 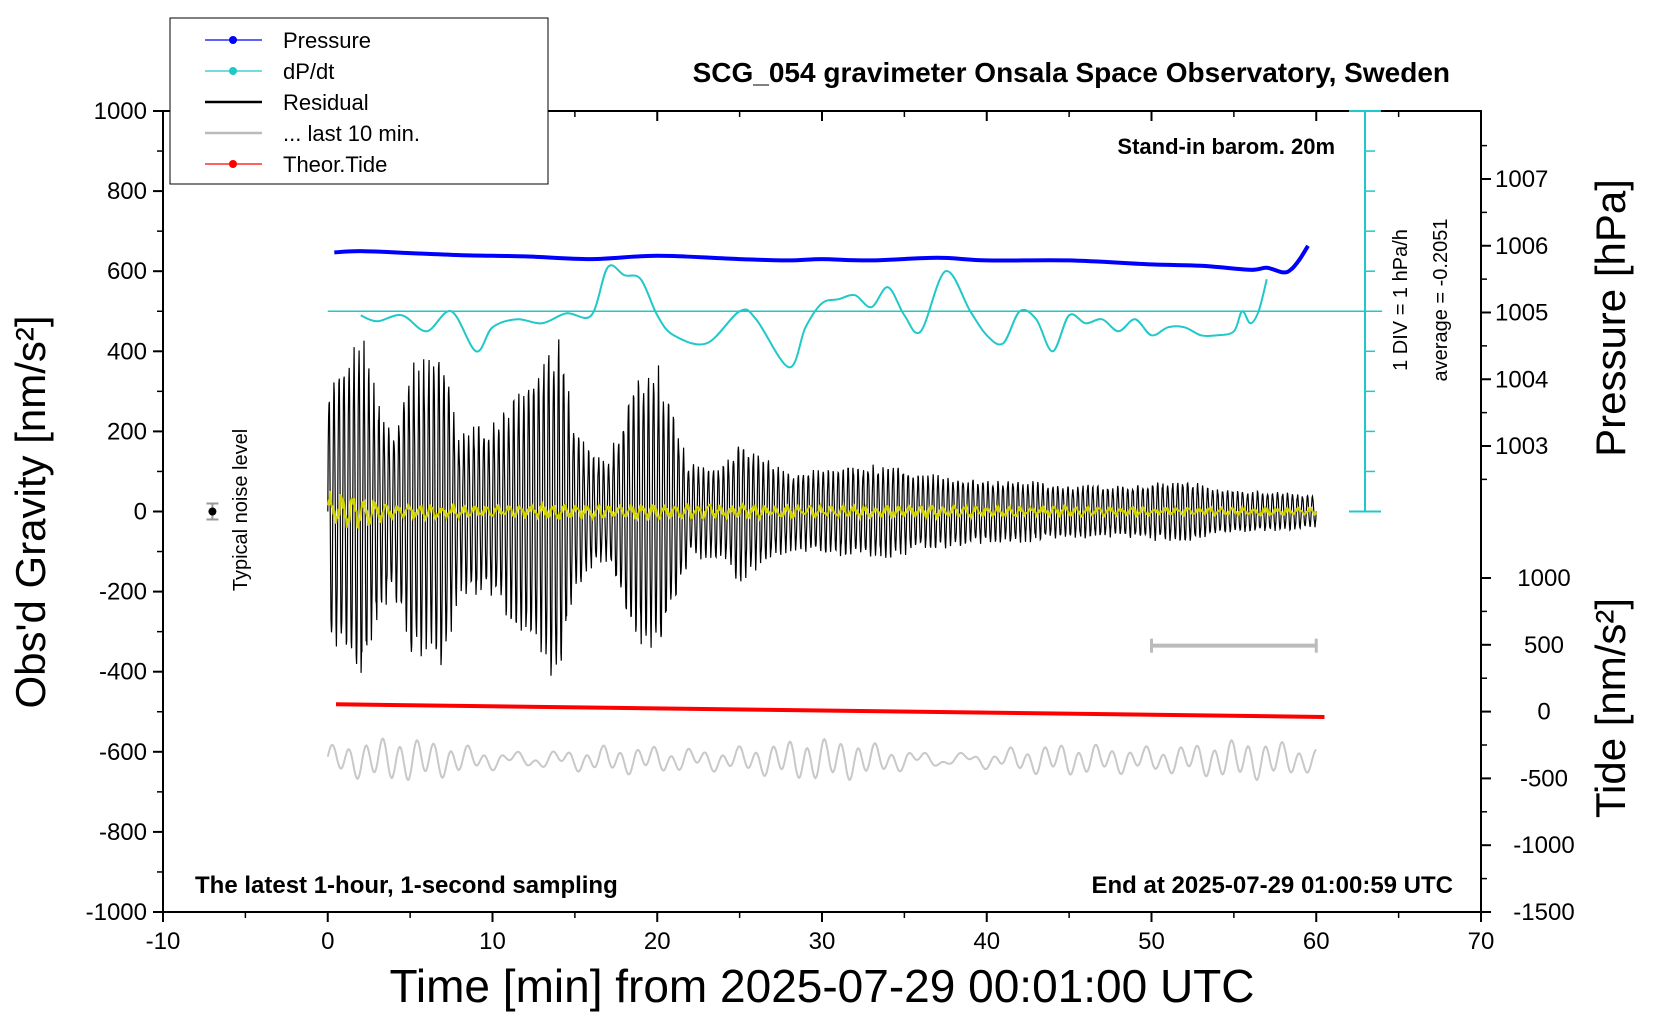 I want to click on tide-tick-label: -1500, so click(x=1543, y=912).